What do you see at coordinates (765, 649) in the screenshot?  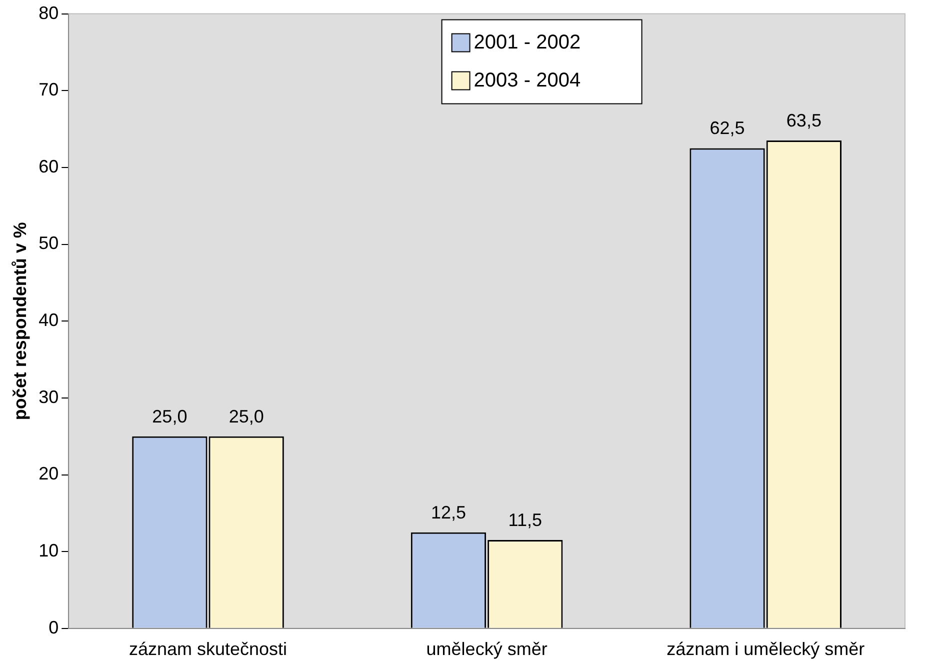 I see `x-tick-label: záznam i umělecký směr` at bounding box center [765, 649].